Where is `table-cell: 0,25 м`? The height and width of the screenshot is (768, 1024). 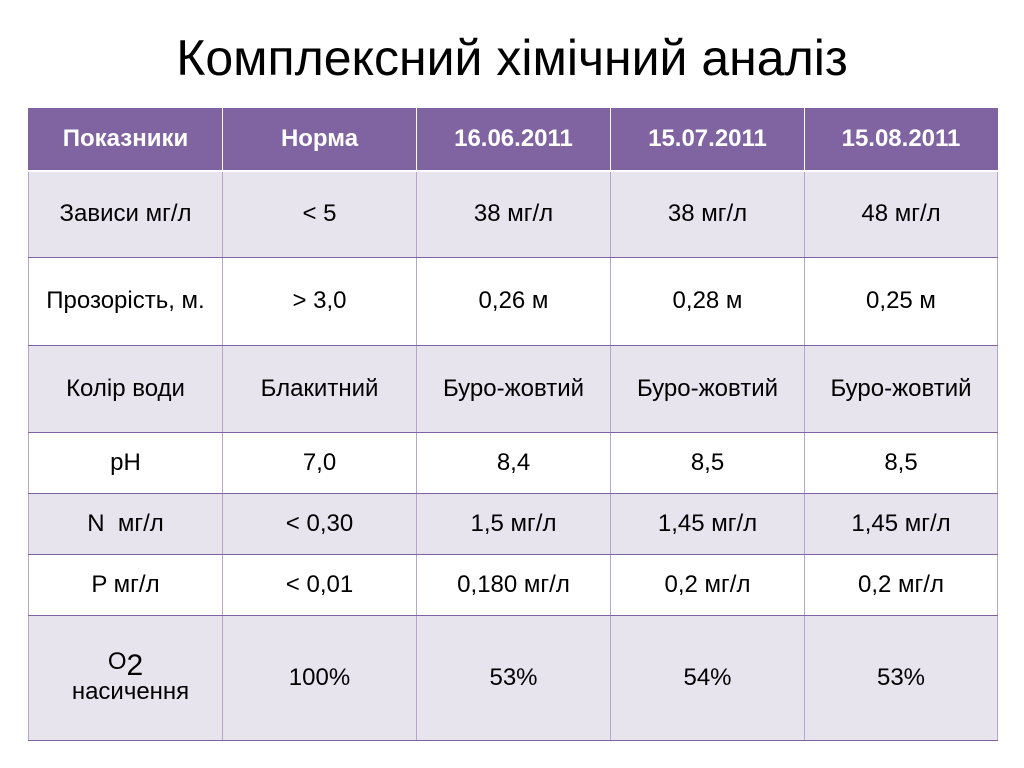 table-cell: 0,25 м is located at coordinates (901, 301).